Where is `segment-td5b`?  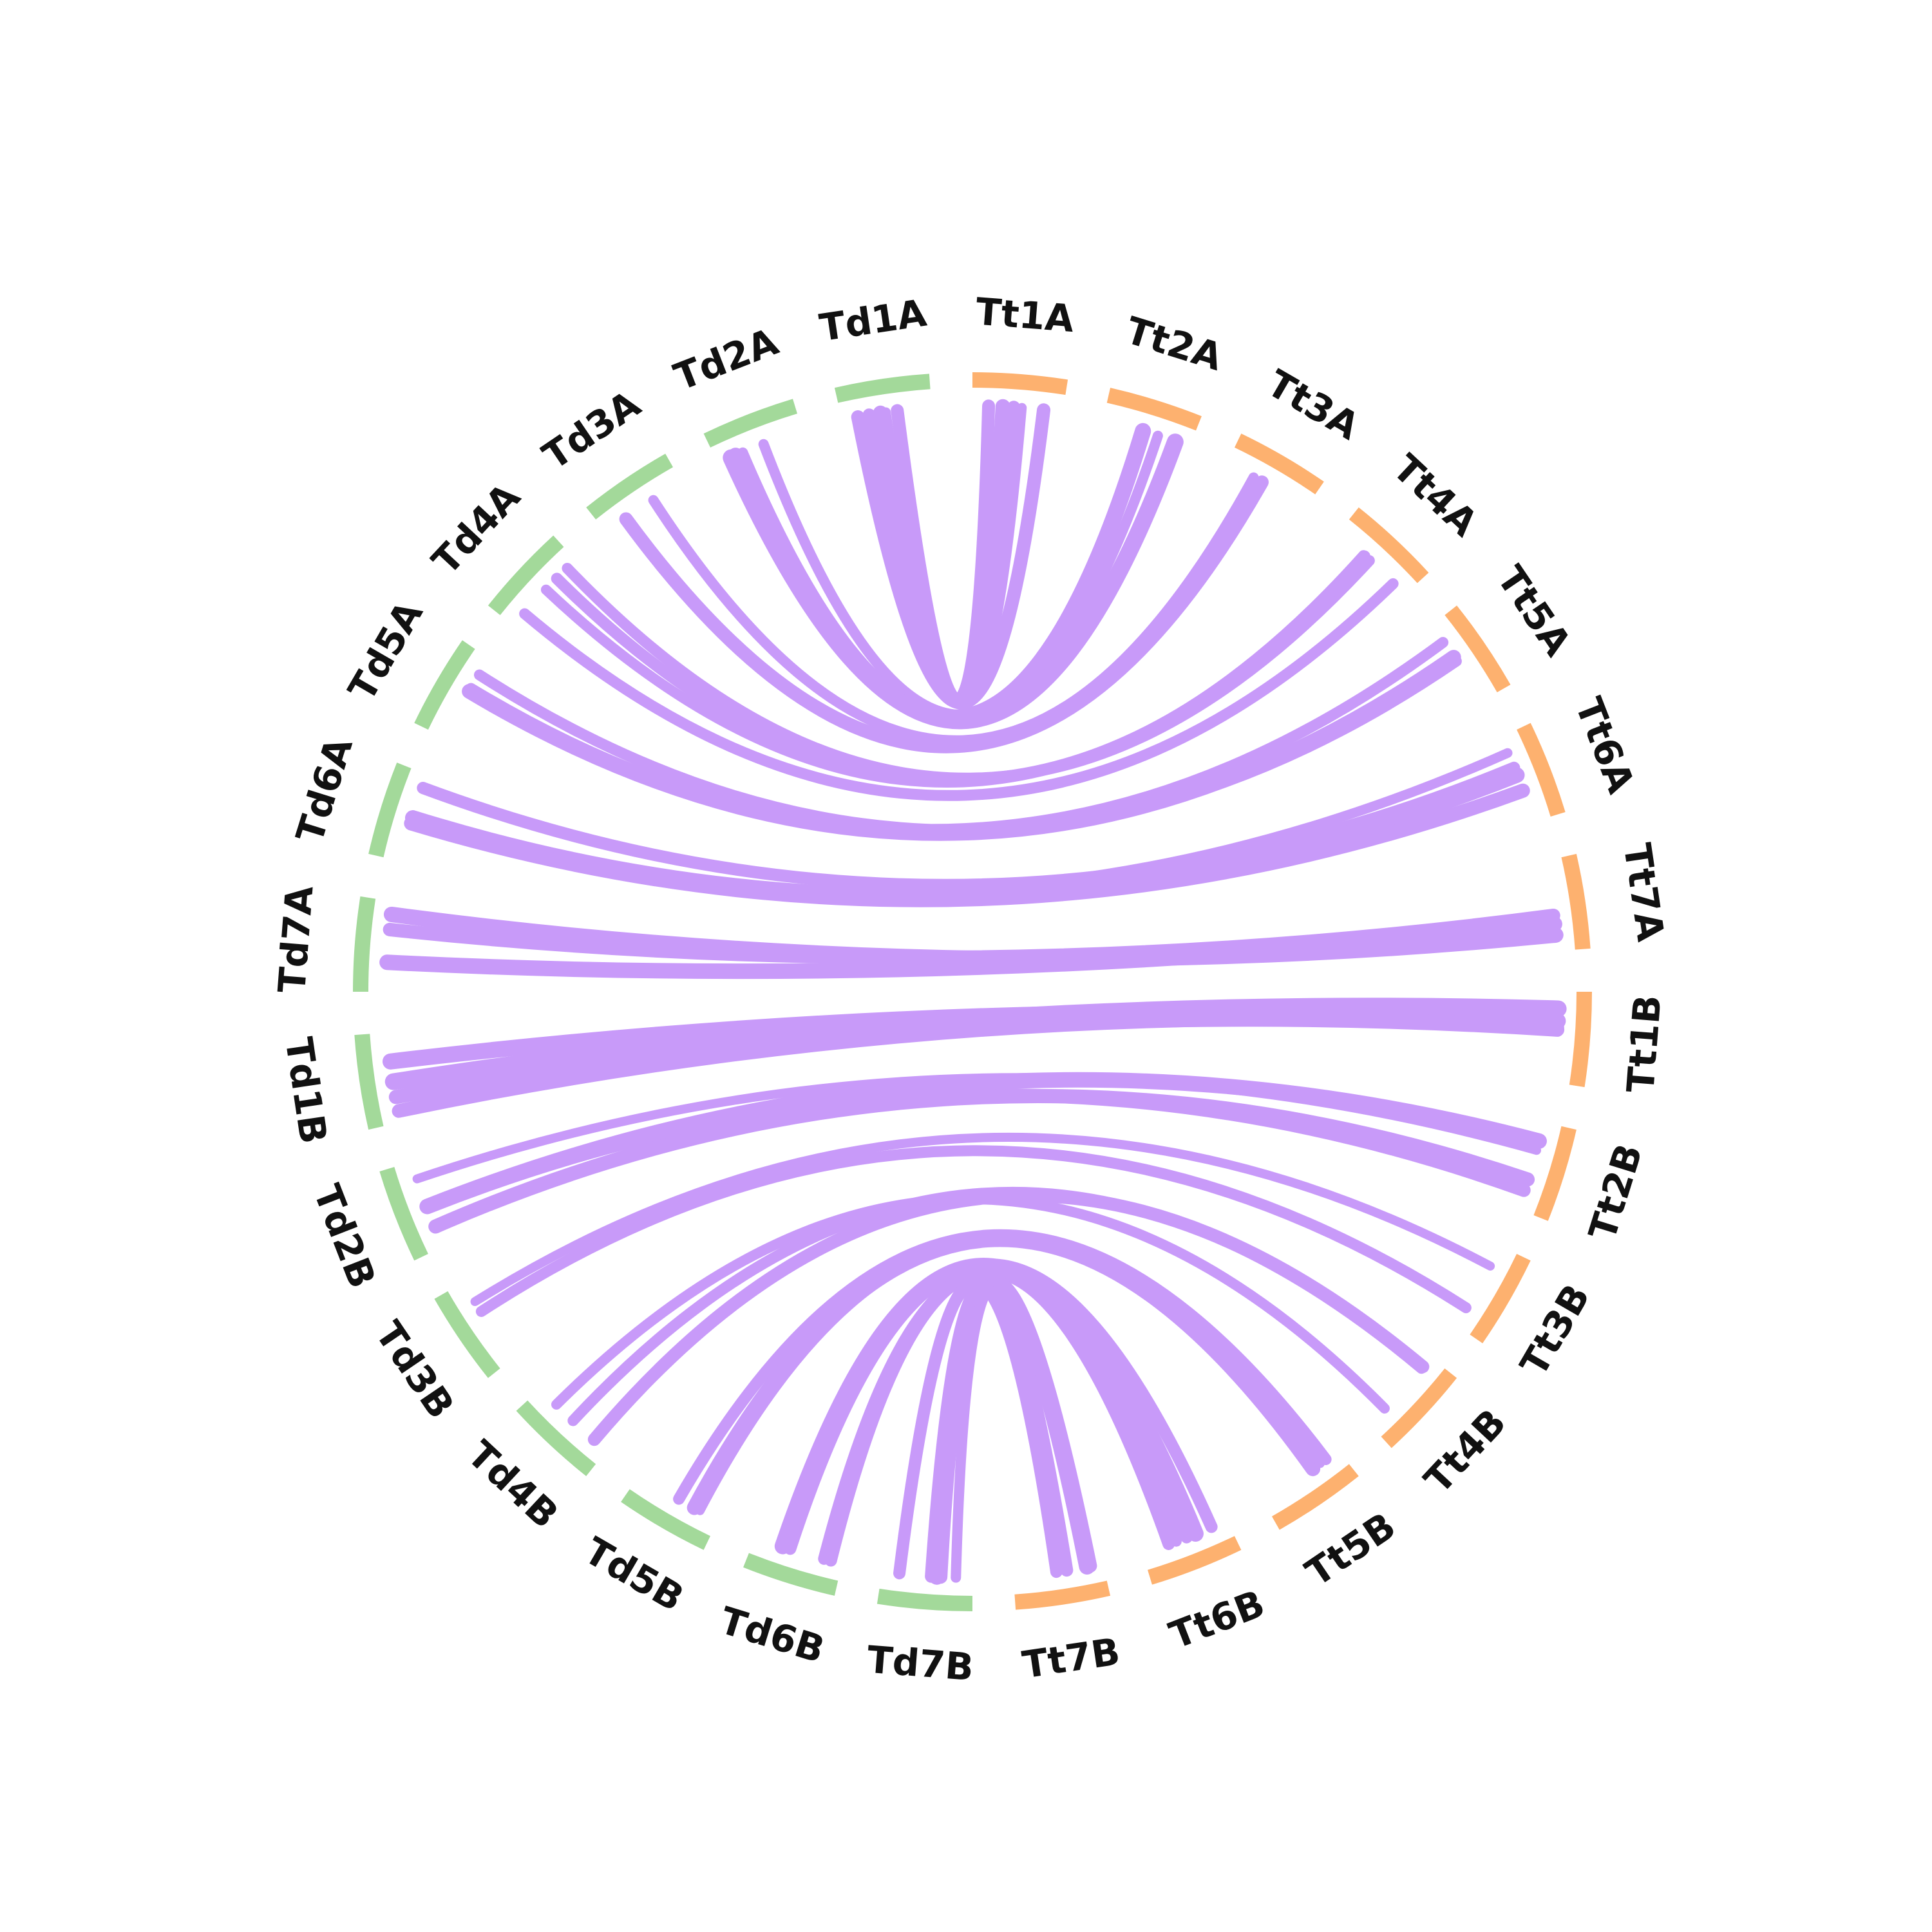 segment-td5b is located at coordinates (666, 1519).